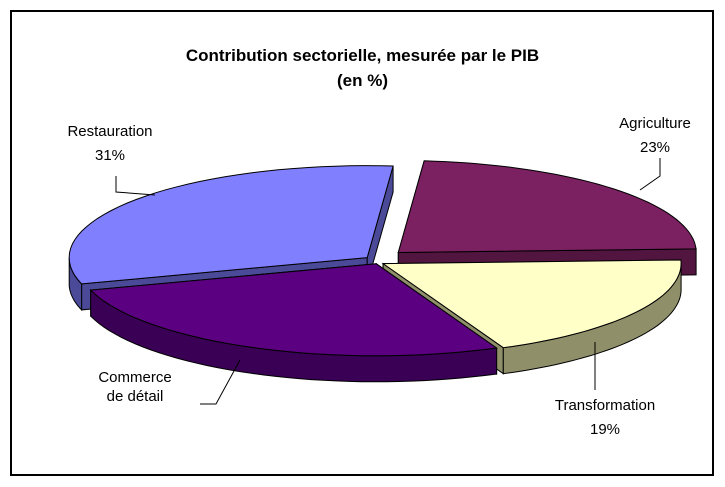 This screenshot has width=725, height=487. Describe the element at coordinates (110, 155) in the screenshot. I see `value-label: 31%` at that location.